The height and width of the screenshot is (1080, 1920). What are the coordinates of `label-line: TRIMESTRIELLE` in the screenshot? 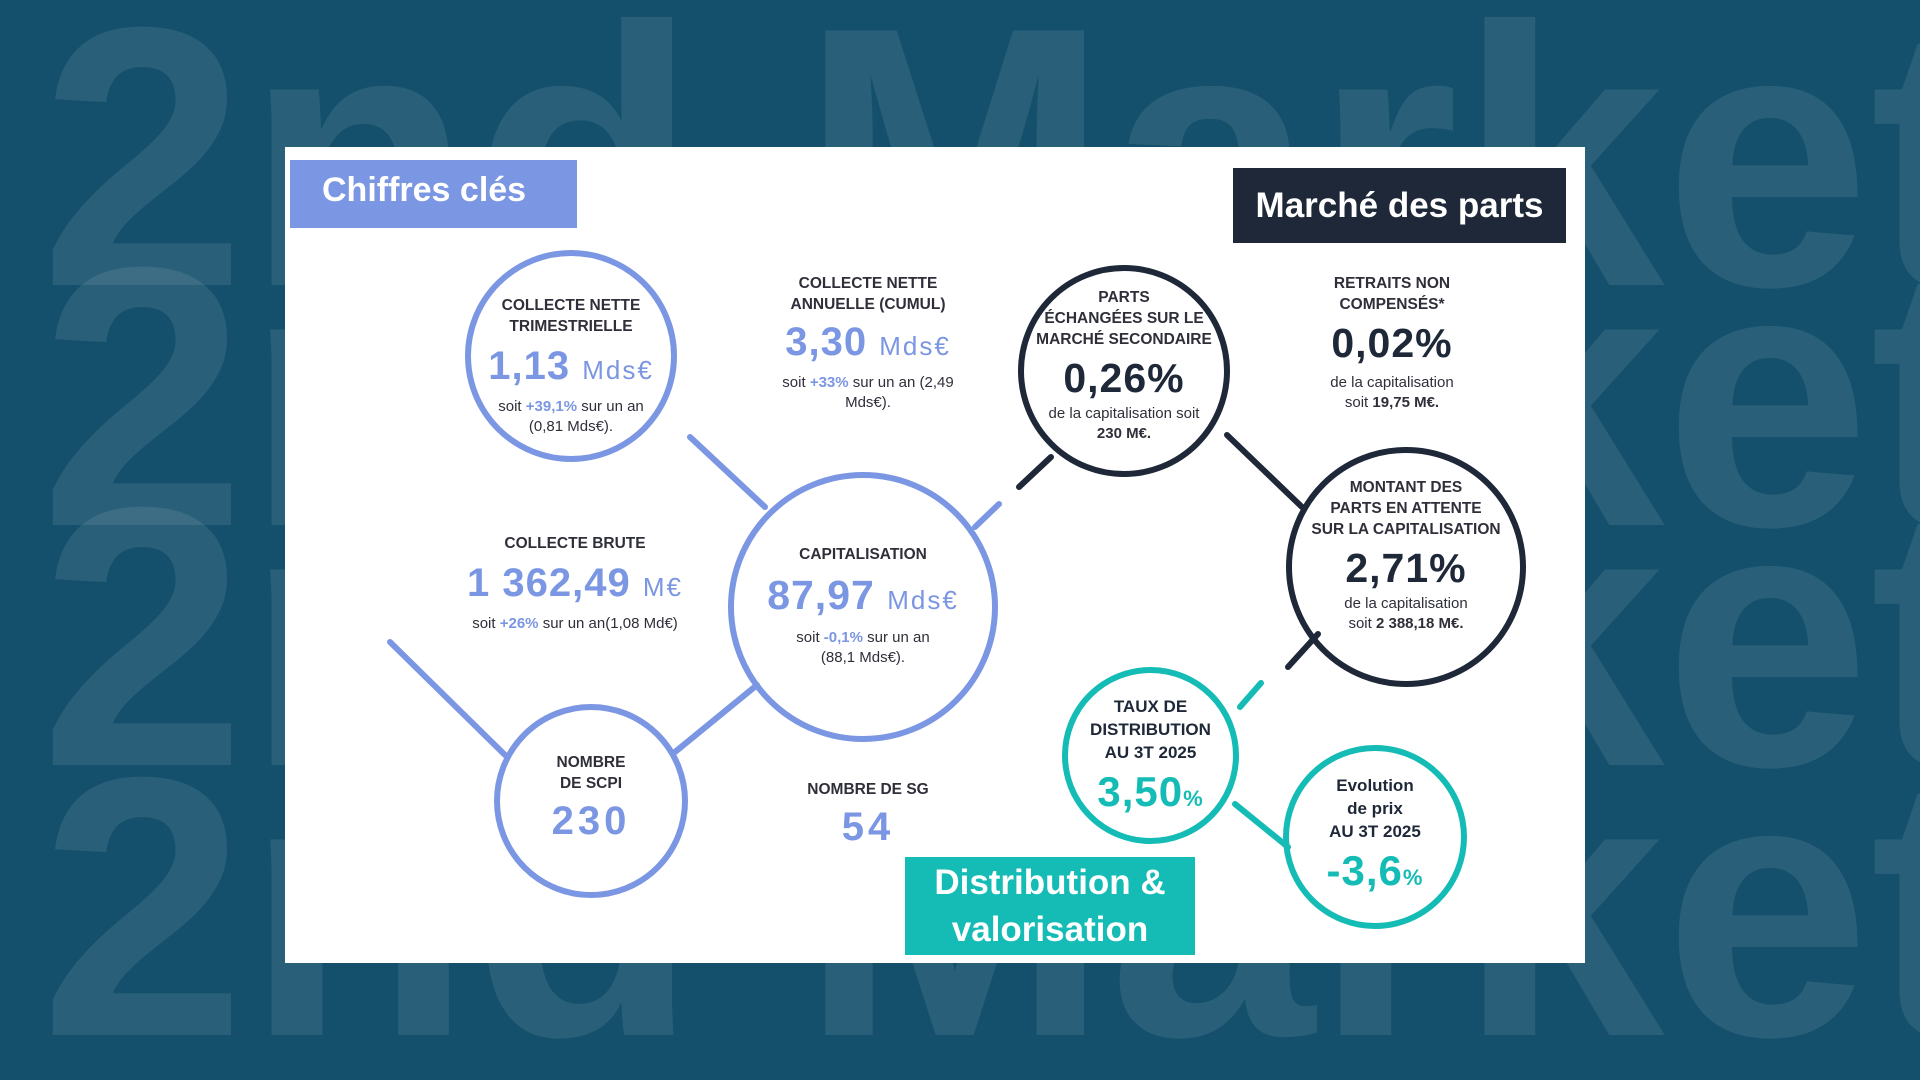 It's located at (571, 326).